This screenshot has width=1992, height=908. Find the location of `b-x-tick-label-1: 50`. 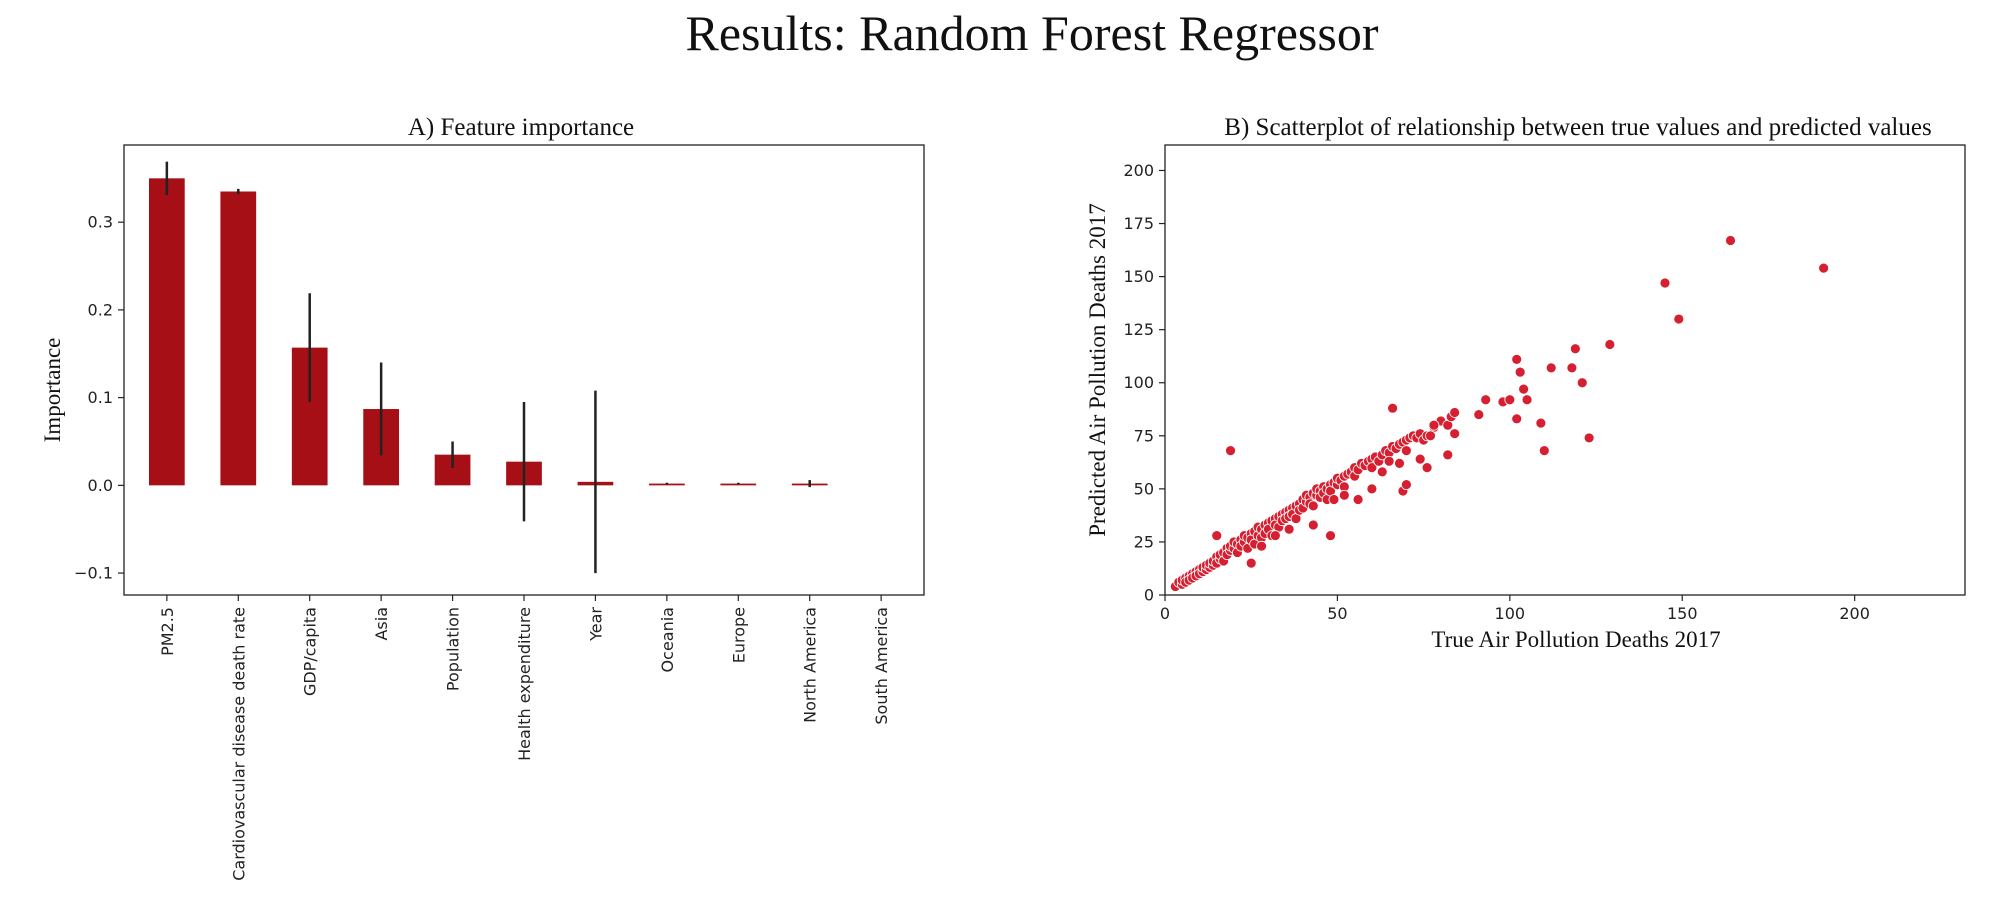

b-x-tick-label-1: 50 is located at coordinates (1337, 613).